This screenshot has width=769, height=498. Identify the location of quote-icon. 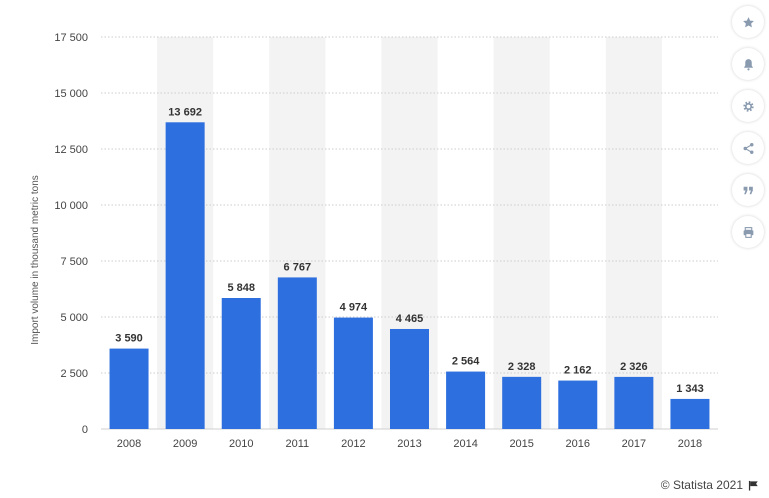
(748, 190).